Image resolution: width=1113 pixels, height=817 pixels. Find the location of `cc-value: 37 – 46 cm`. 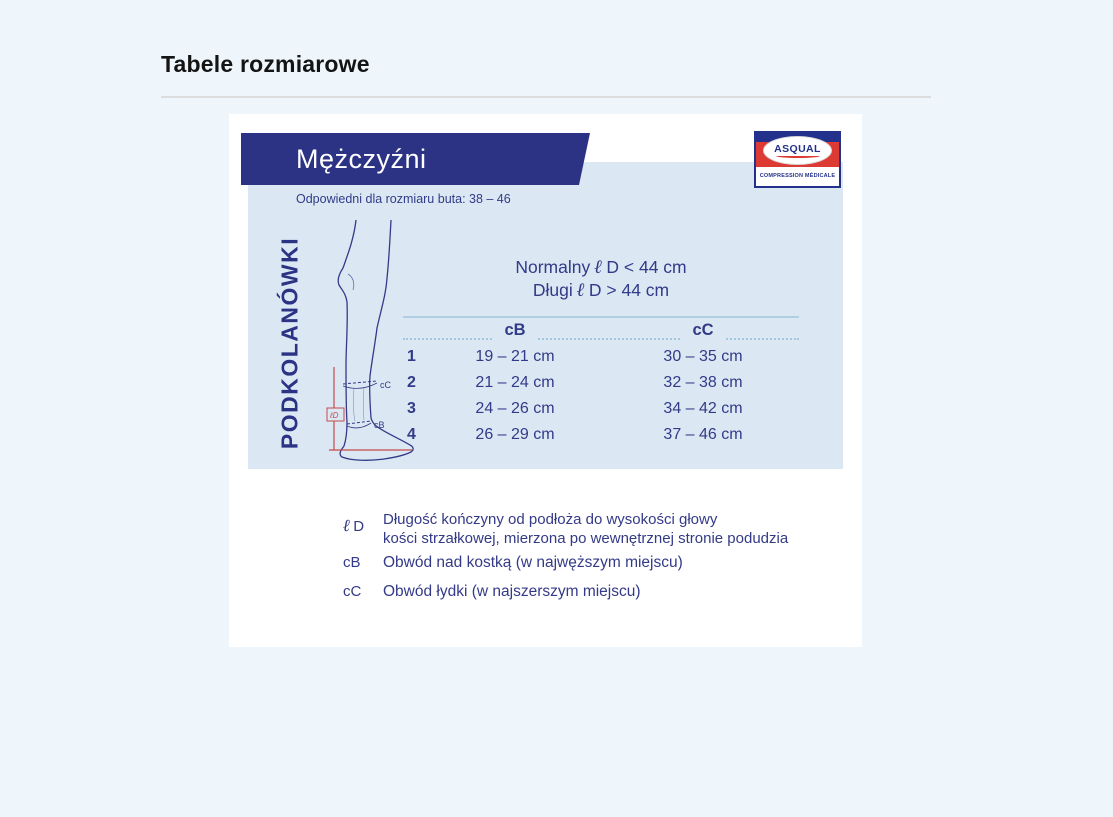

cc-value: 37 – 46 cm is located at coordinates (703, 434).